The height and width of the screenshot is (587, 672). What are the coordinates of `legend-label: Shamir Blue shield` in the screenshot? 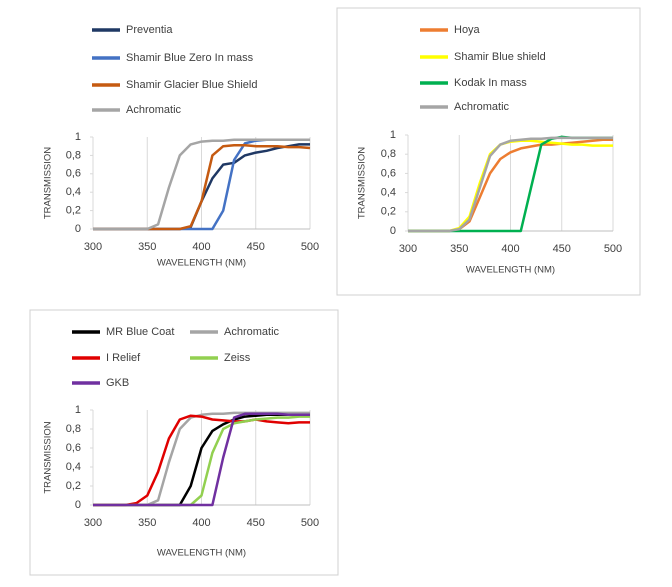 It's located at (500, 57).